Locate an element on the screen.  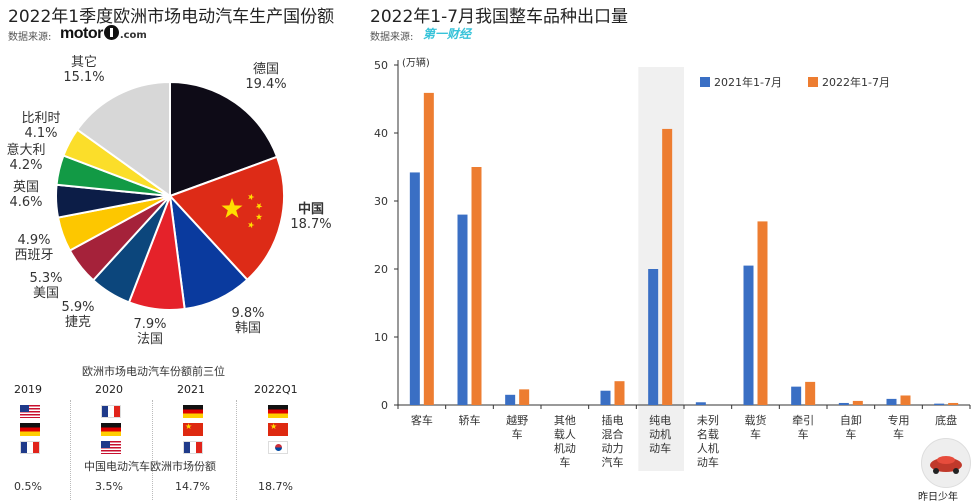
china-share-2022q1: 18.7% is located at coordinates (275, 486).